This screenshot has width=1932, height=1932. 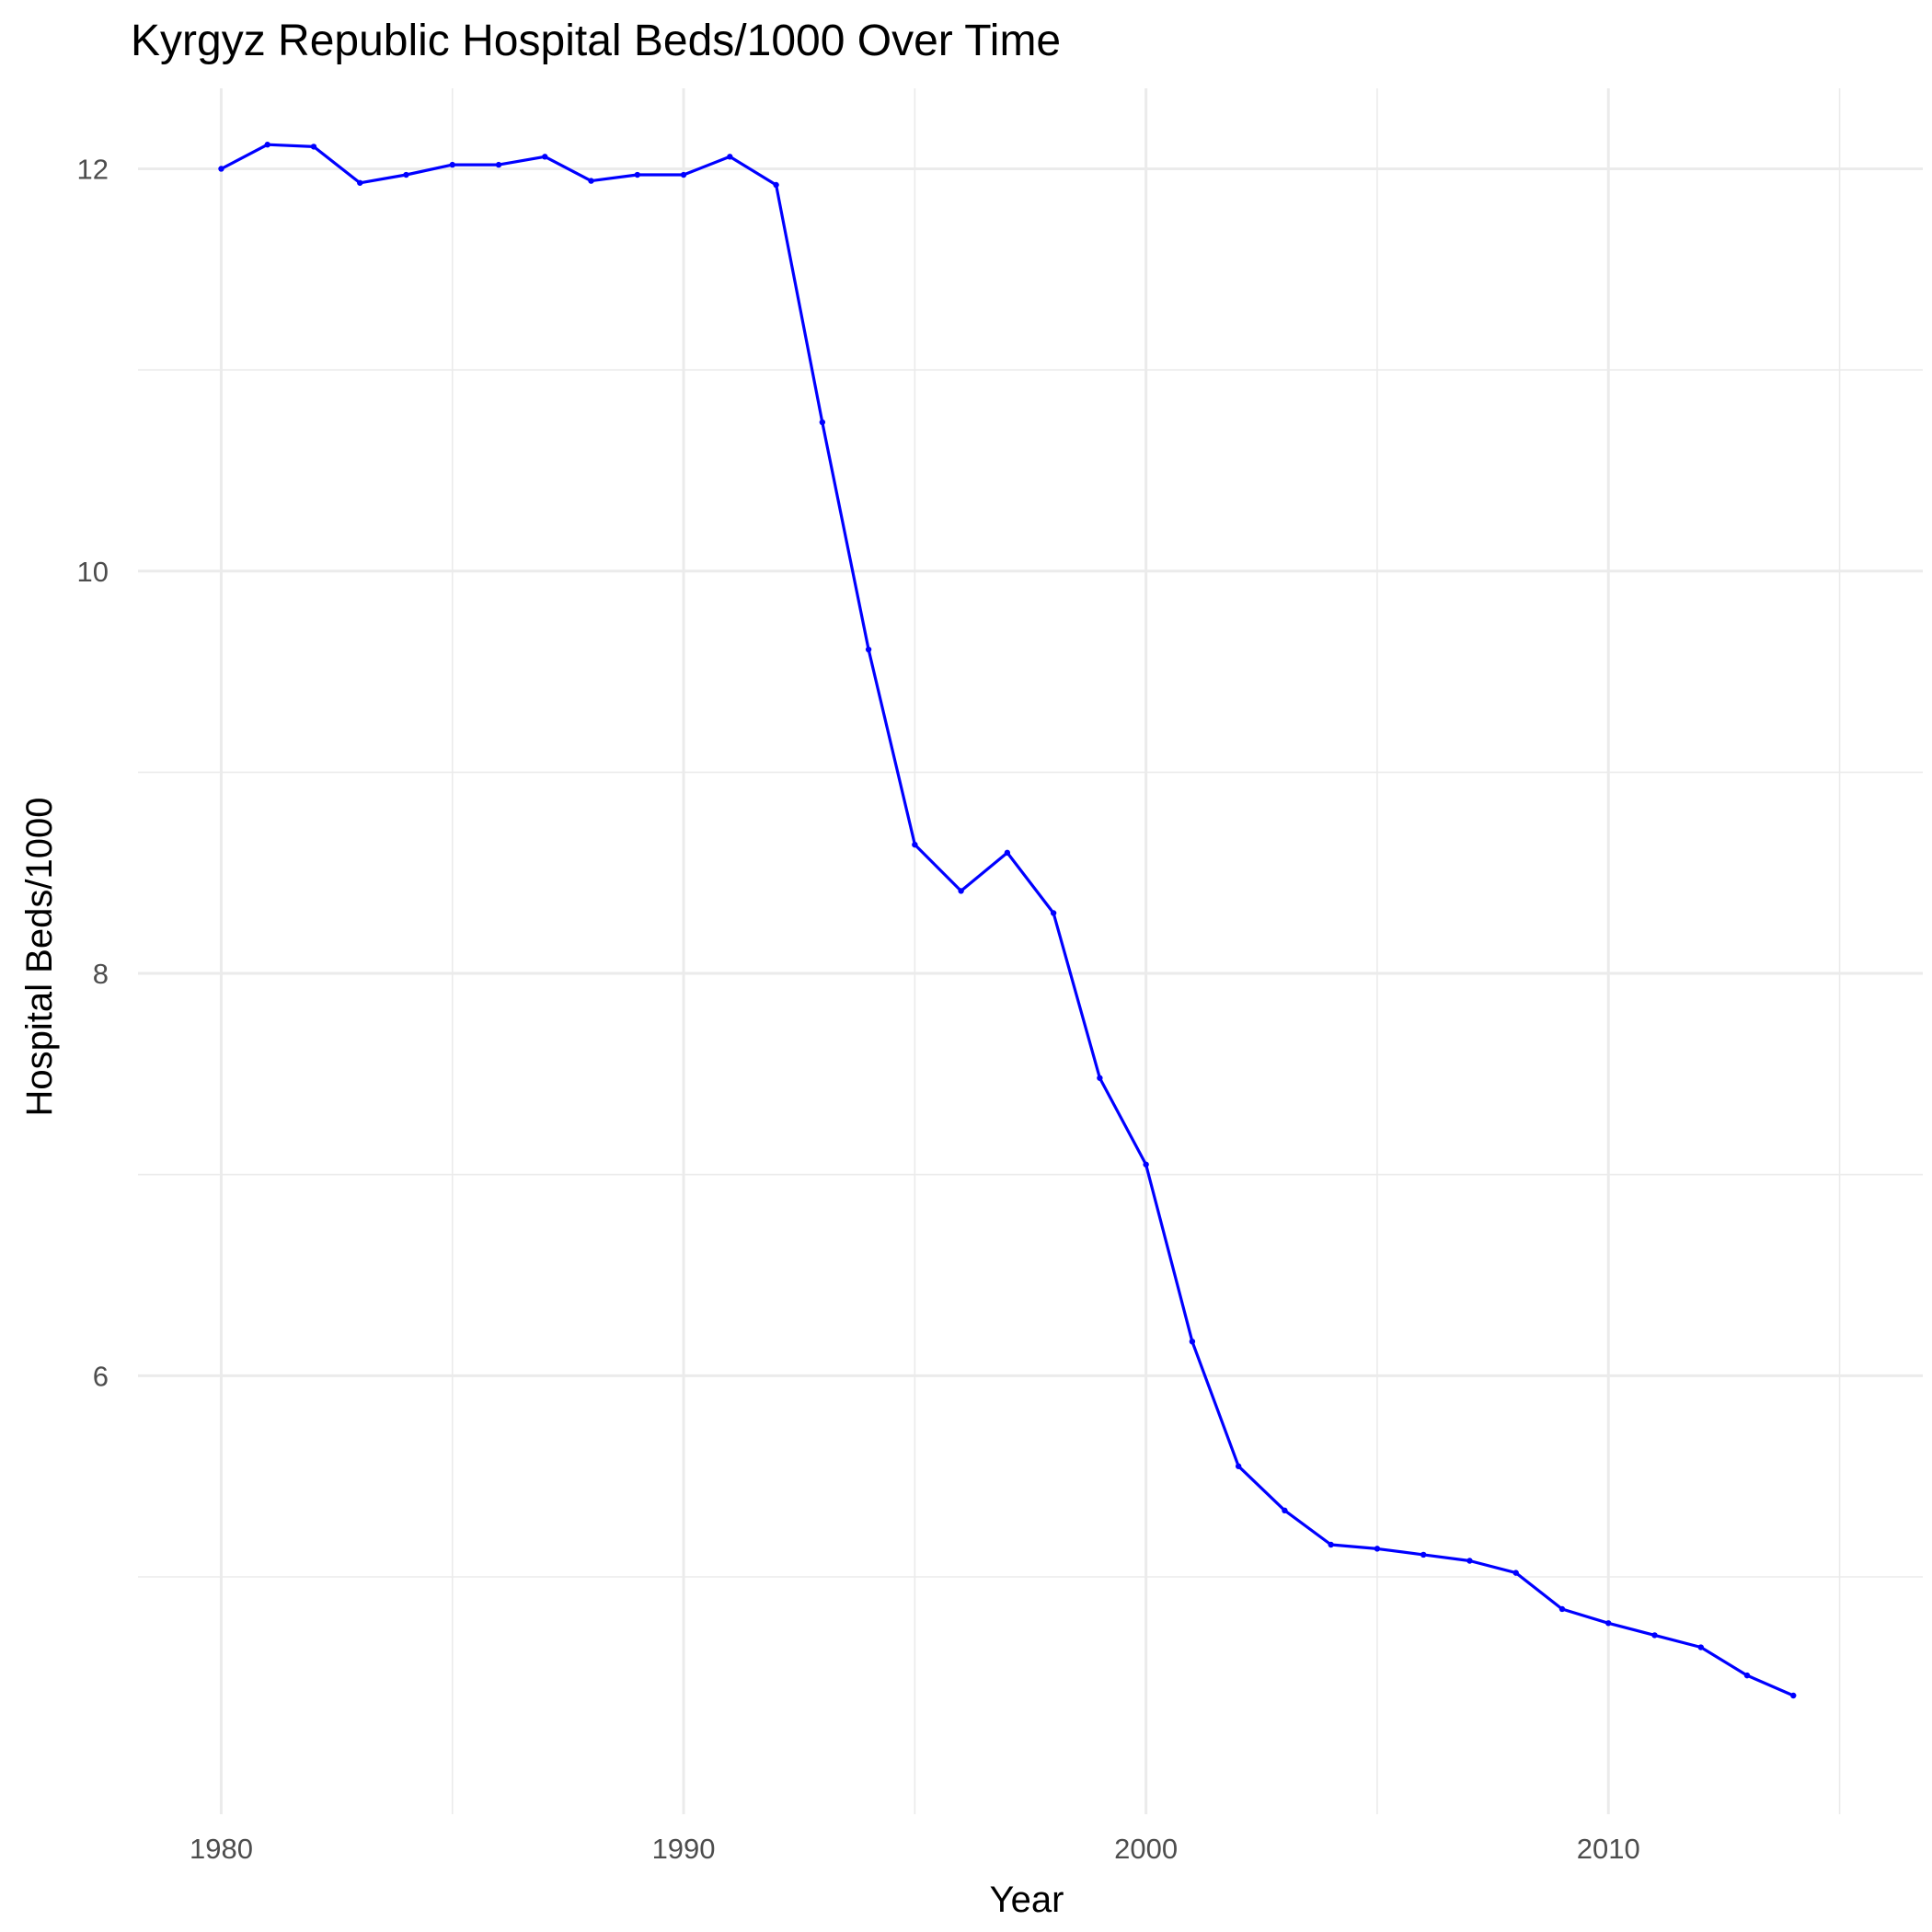 What do you see at coordinates (101, 974) in the screenshot?
I see `y-tick-label: 8` at bounding box center [101, 974].